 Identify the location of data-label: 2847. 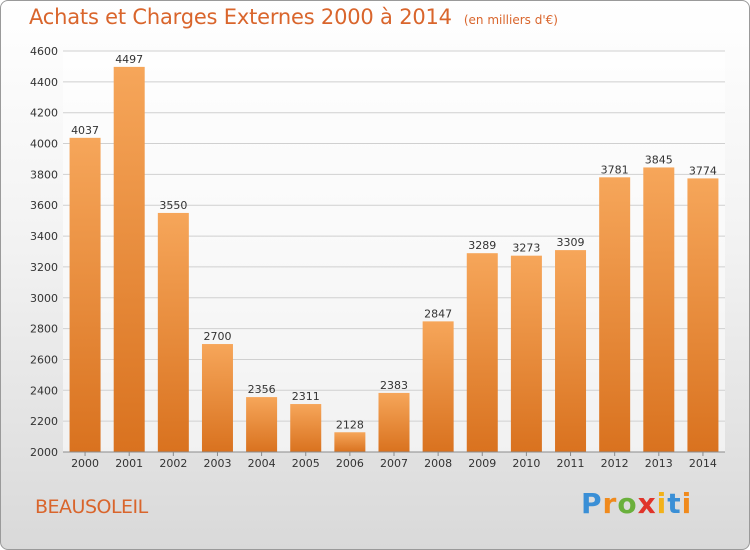
(438, 313).